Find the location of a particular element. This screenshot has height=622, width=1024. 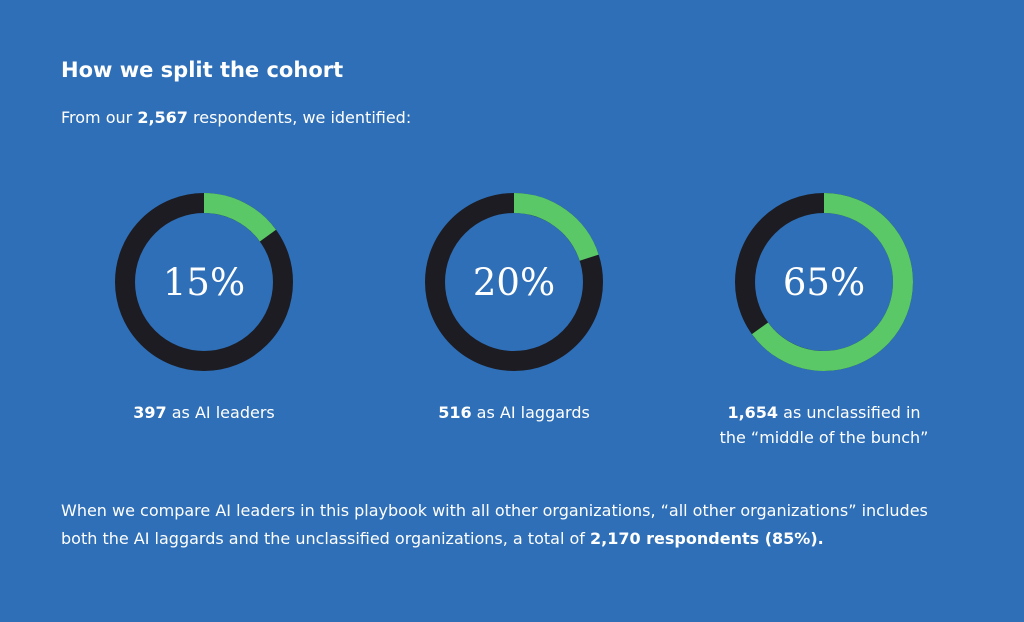

donut-arc-unclassified is located at coordinates (824, 282).